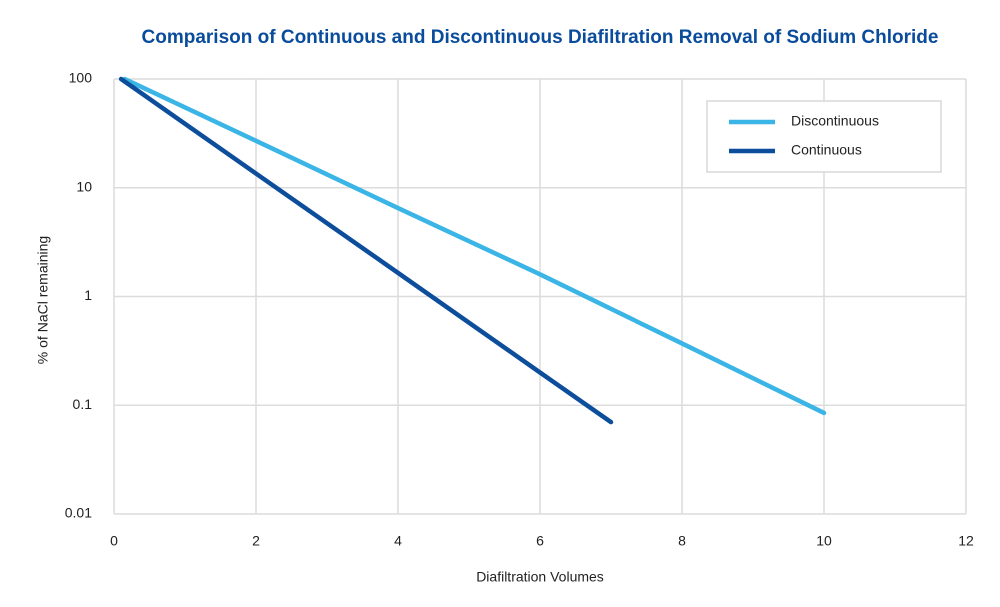 This screenshot has width=1000, height=607. Describe the element at coordinates (81, 78) in the screenshot. I see `y-tick-label: 100` at that location.